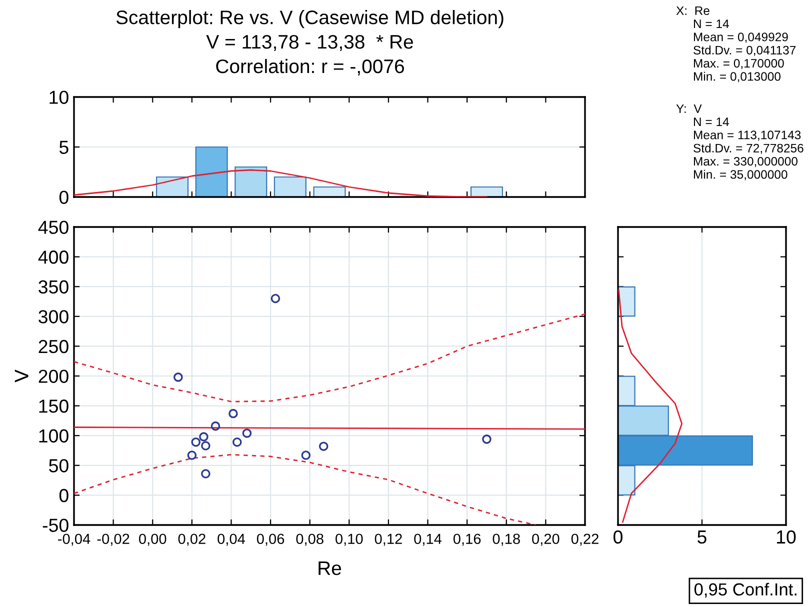 The height and width of the screenshot is (607, 808). I want to click on chart-title: Scatterplot: Re vs. V (Casewise MD deletion) V = 113,78 - 13,38 * Re Correlation: r = -,0076, so click(310, 43).